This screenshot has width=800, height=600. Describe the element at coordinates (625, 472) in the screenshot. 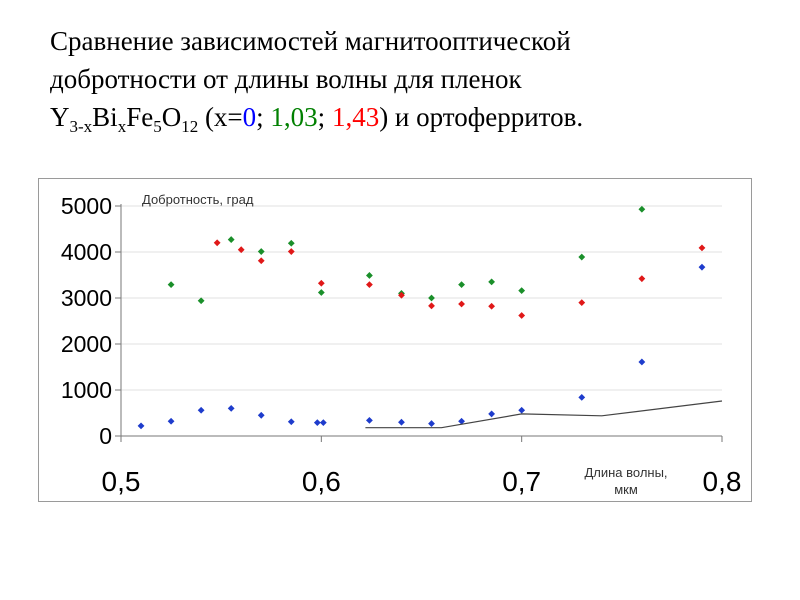

I see `x-axis-label-line1: Длина волны,` at that location.